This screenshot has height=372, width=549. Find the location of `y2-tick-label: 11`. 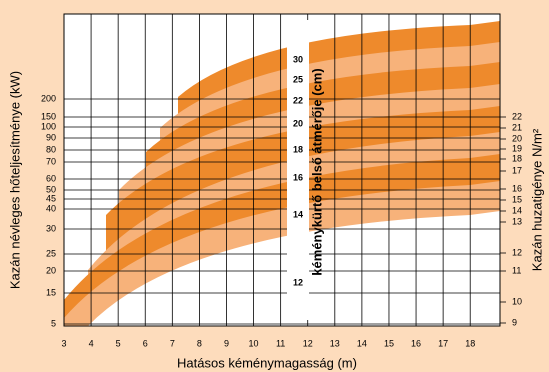

y2-tick-label: 11 is located at coordinates (516, 270).